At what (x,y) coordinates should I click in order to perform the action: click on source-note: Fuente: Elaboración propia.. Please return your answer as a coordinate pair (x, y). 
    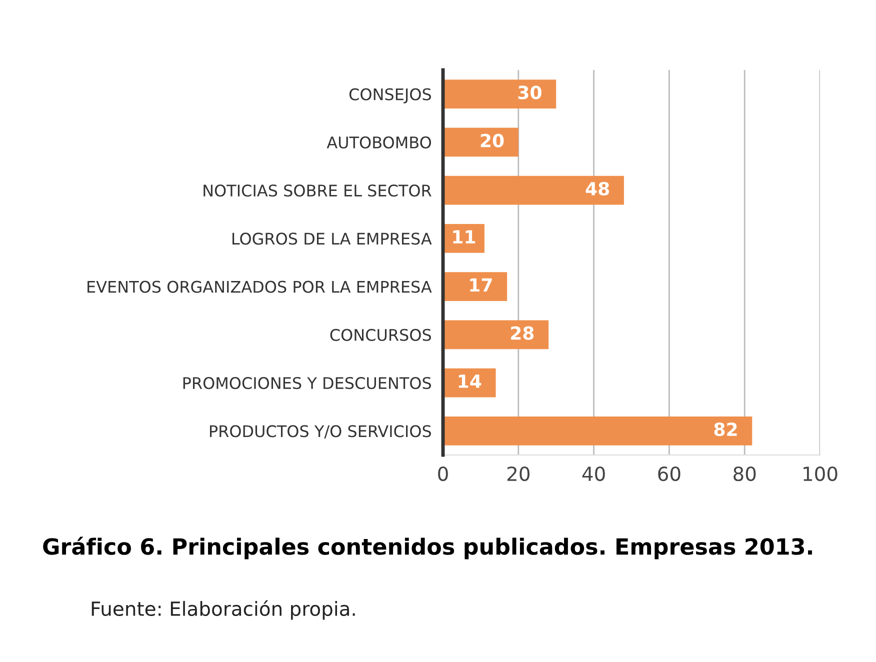
    Looking at the image, I should click on (223, 610).